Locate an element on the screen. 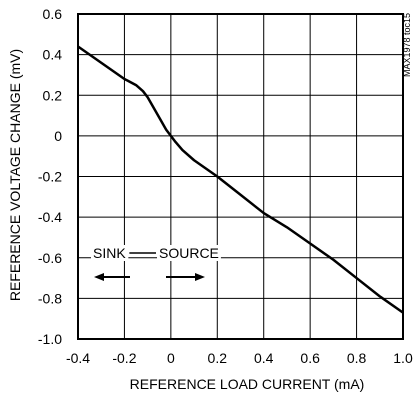 The height and width of the screenshot is (396, 414). x-tick-label: 0 is located at coordinates (171, 358).